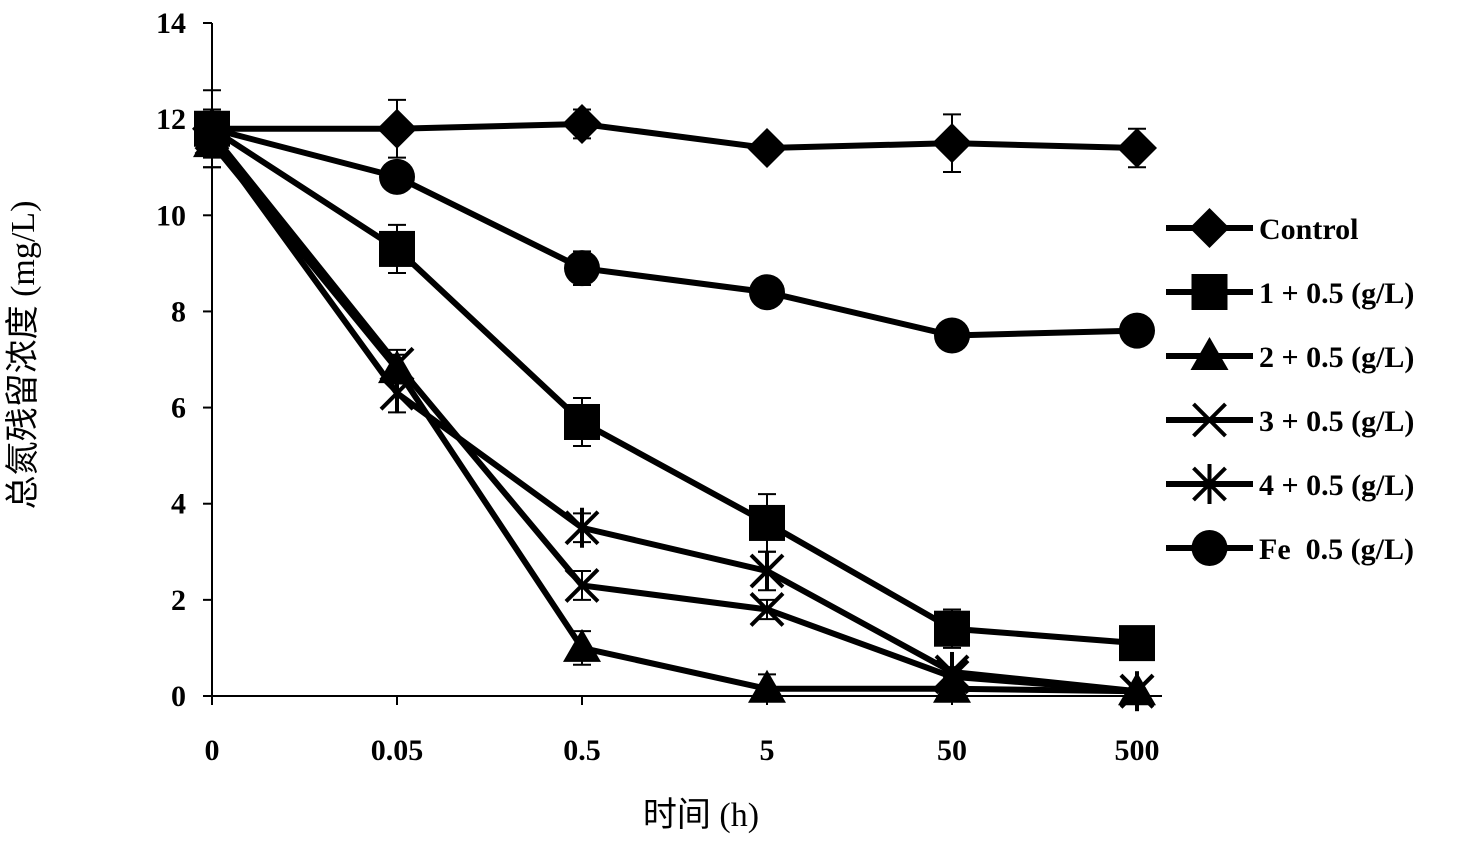 This screenshot has width=1461, height=843. I want to click on legend-entry-label: Control, so click(1308, 229).